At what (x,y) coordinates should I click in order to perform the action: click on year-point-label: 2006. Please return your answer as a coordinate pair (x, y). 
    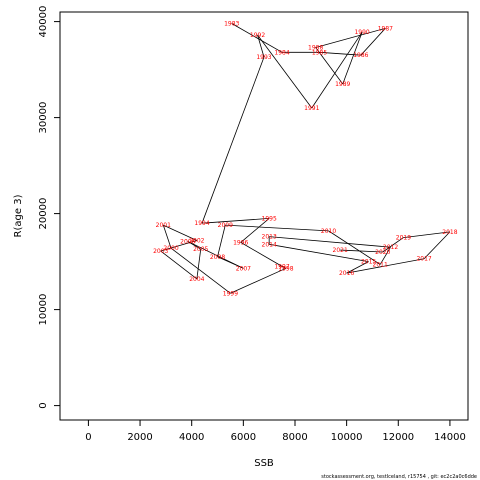
    Looking at the image, I should click on (187, 241).